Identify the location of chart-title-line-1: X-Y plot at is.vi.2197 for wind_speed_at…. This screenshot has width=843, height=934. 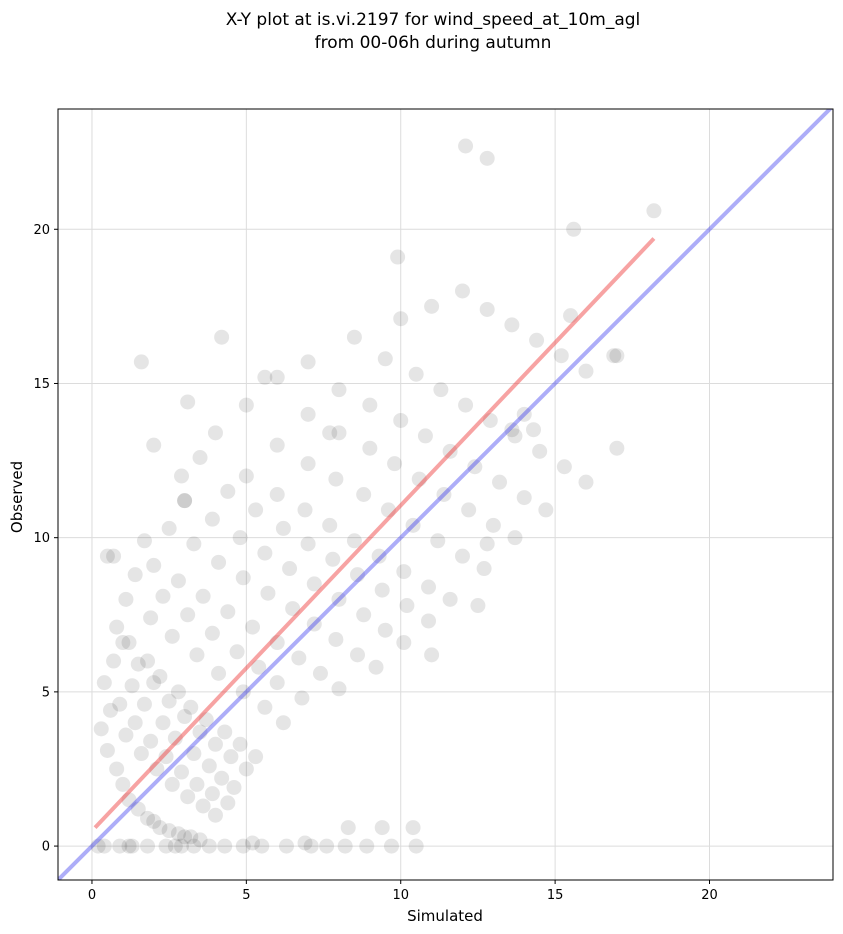
(433, 20).